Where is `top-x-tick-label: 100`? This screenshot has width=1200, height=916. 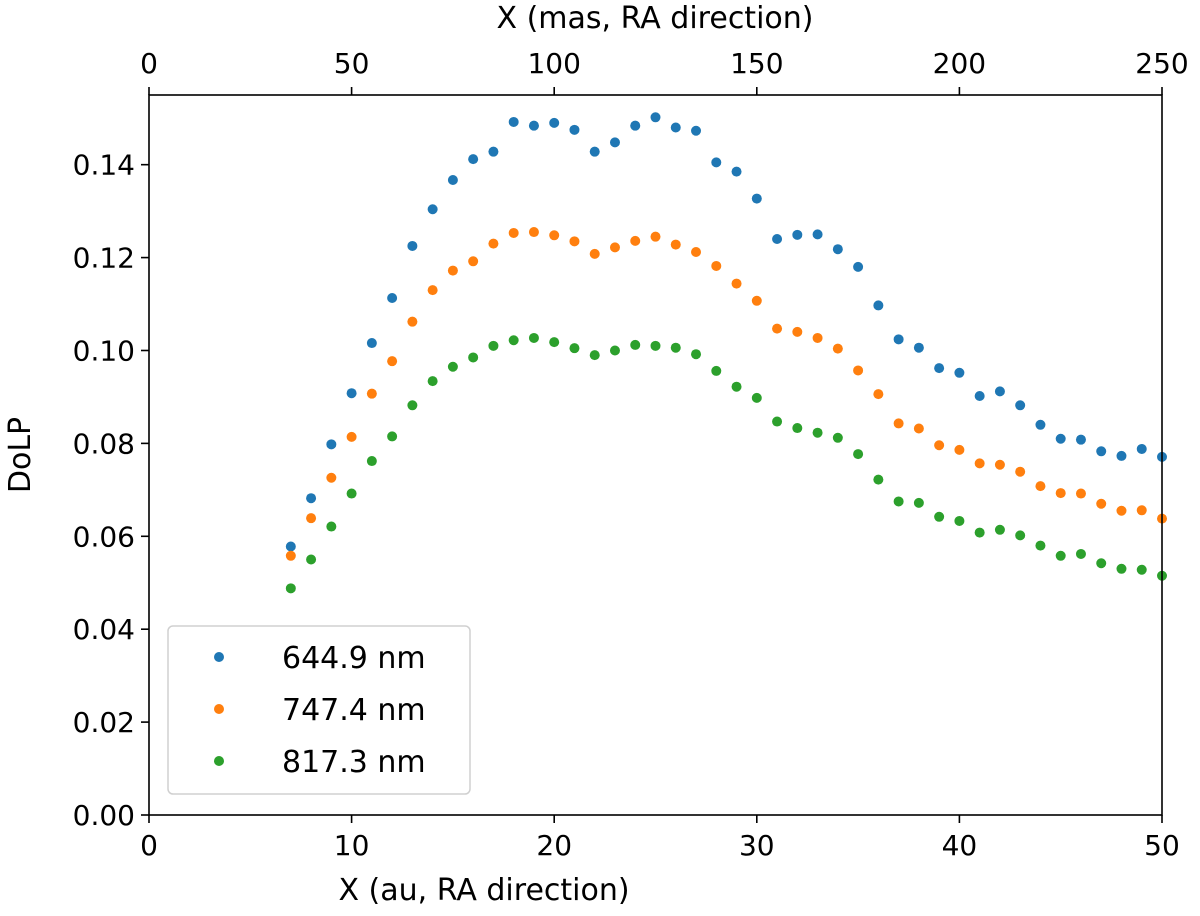
top-x-tick-label: 100 is located at coordinates (553, 63).